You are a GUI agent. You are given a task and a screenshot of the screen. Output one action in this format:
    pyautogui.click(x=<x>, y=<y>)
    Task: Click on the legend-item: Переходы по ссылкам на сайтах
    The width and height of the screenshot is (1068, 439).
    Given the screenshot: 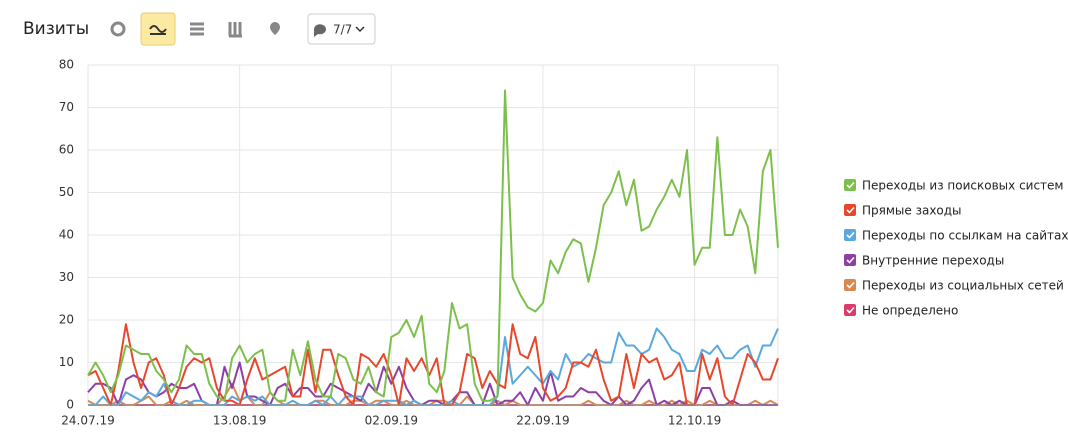 What is the action you would take?
    pyautogui.click(x=956, y=236)
    